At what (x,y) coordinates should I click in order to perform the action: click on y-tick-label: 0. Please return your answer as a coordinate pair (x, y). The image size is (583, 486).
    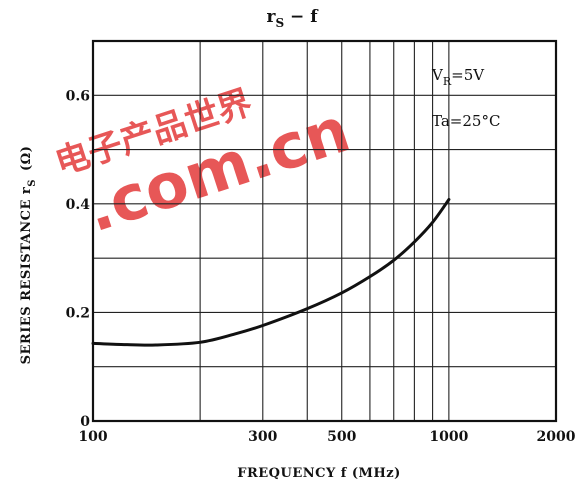
    Looking at the image, I should click on (85, 422).